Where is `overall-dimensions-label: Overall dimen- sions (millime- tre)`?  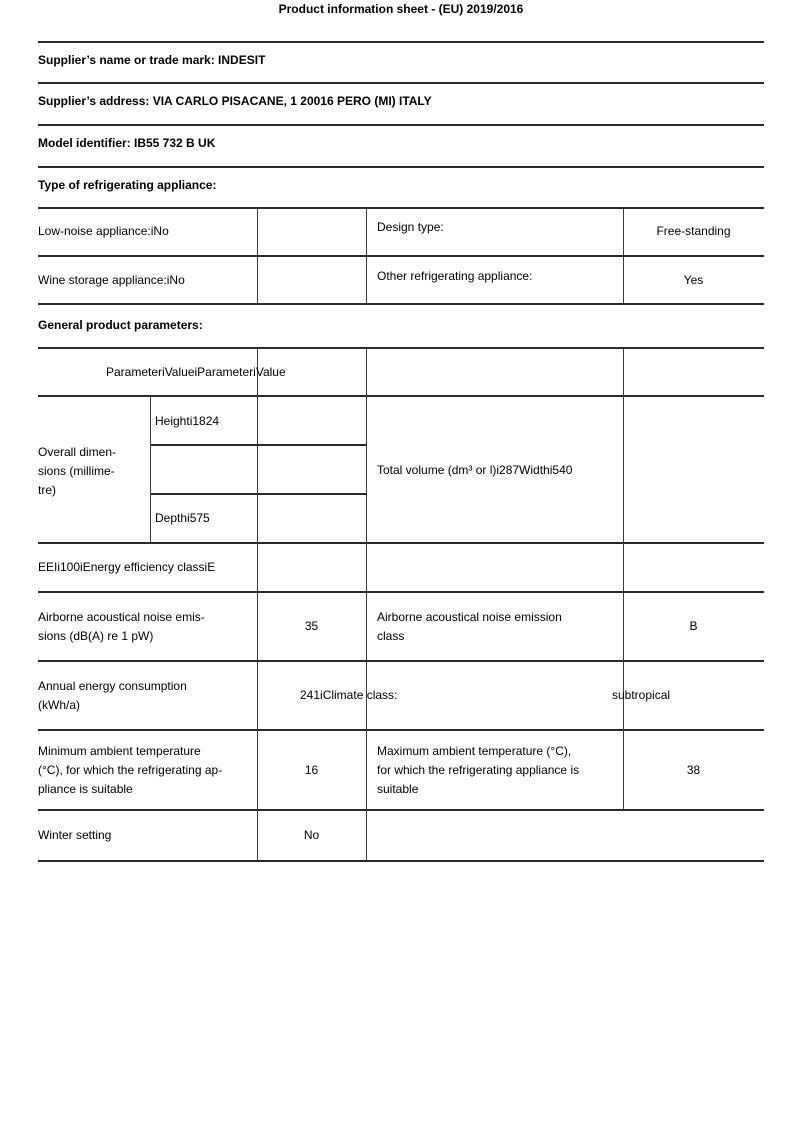 overall-dimensions-label: Overall dimen- sions (millime- tre) is located at coordinates (77, 471).